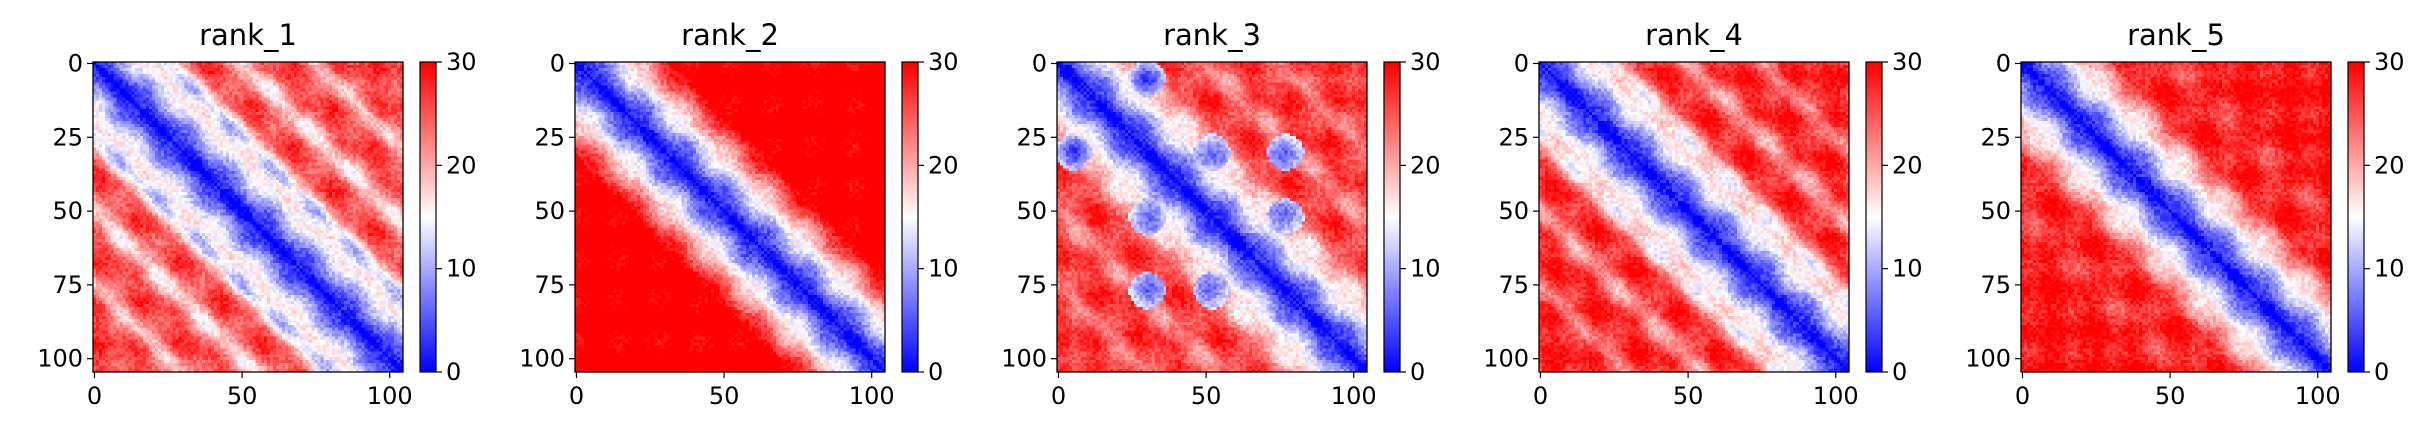 Image resolution: width=2435 pixels, height=438 pixels. What do you see at coordinates (2176, 35) in the screenshot?
I see `panel-title: rank_5` at bounding box center [2176, 35].